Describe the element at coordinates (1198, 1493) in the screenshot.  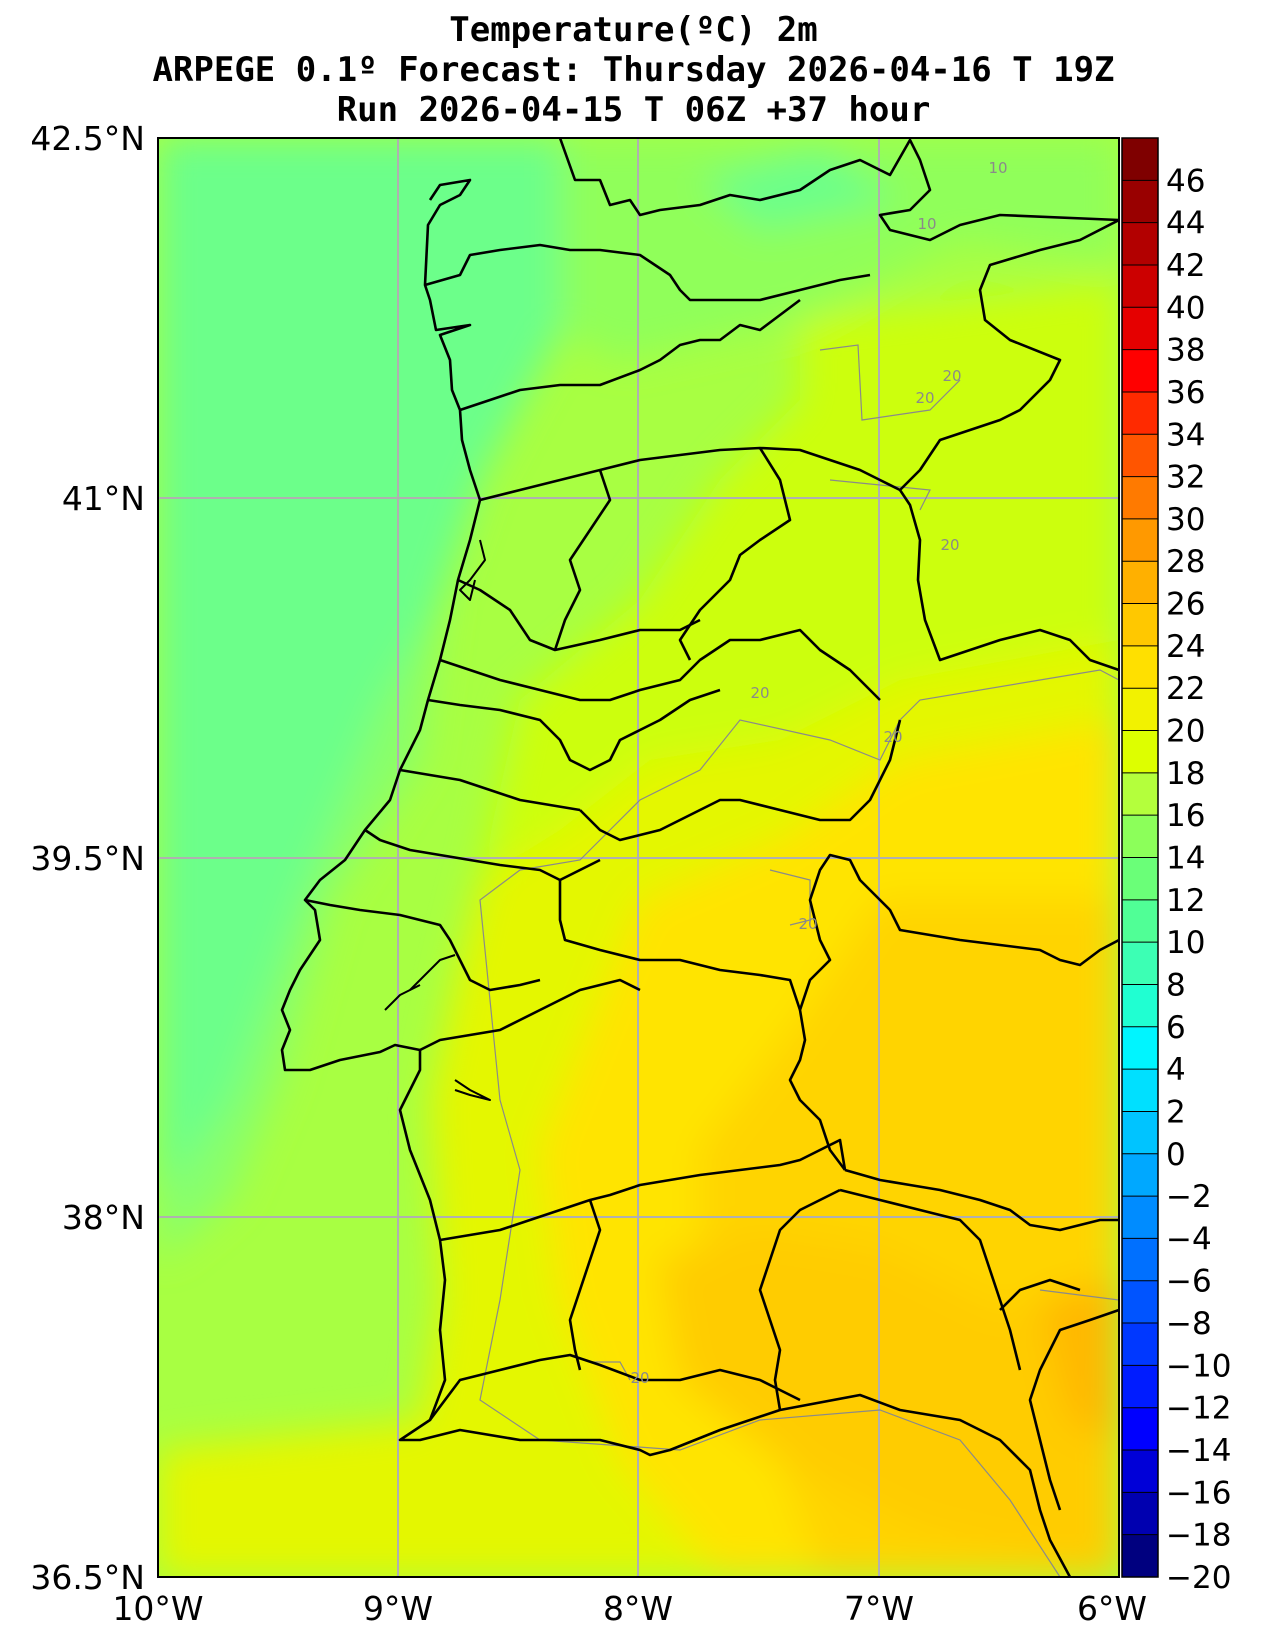
I see `colorbar-label: −16` at that location.